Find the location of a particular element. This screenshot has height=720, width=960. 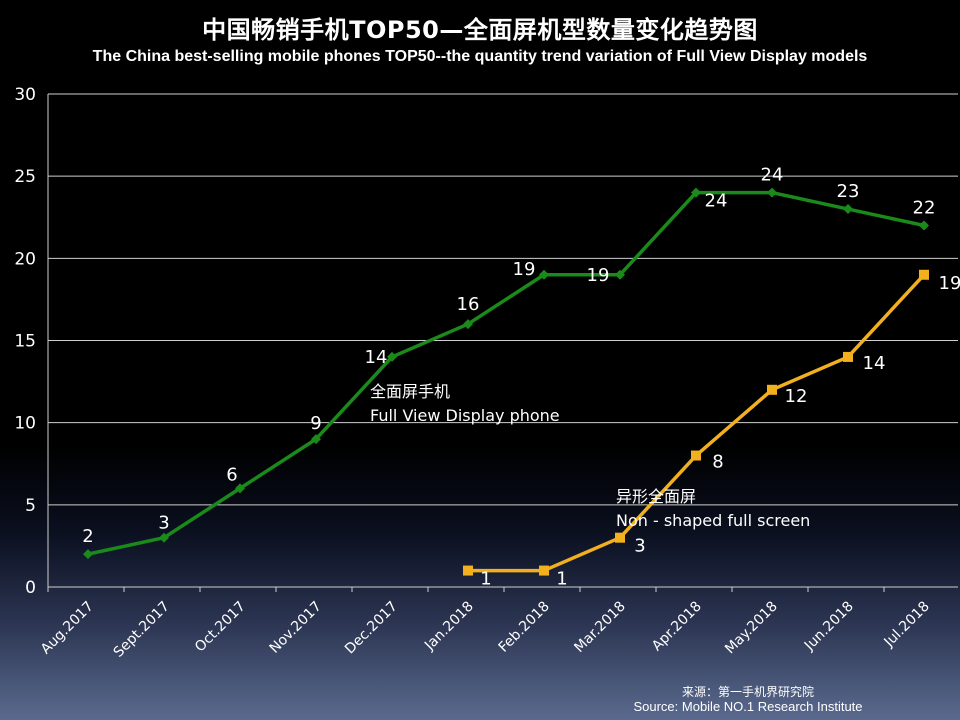

series-annotation-en: Full View Display phone is located at coordinates (465, 415).